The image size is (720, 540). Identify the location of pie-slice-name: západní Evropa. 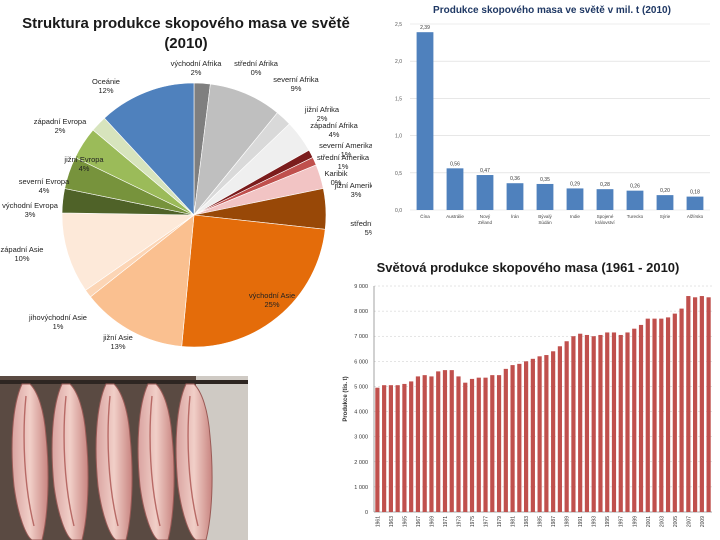
(60, 121).